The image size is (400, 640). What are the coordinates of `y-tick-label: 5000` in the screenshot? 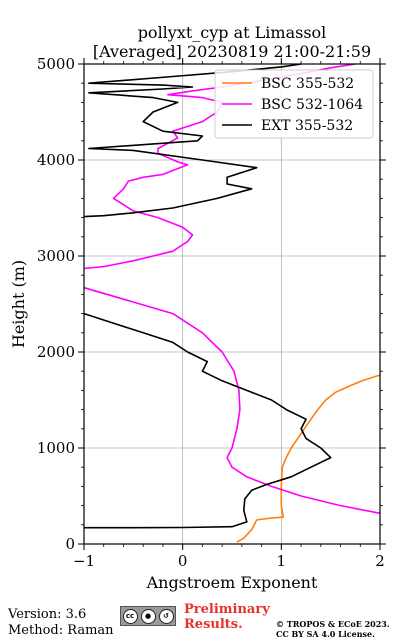 It's located at (56, 64).